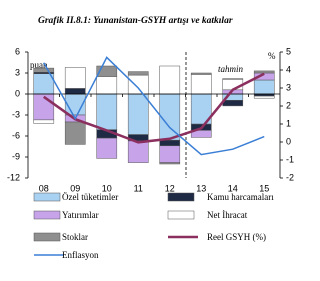 This screenshot has width=320, height=281. Describe the element at coordinates (236, 237) in the screenshot. I see `legend-label: Reel GSYH (%)` at that location.